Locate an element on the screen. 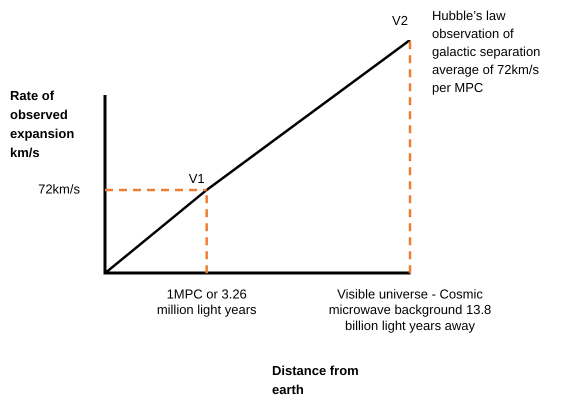 The image size is (574, 418). x-tick-label: Visible universe - Cosmic microwave background 13.8 billion light years away is located at coordinates (410, 309).